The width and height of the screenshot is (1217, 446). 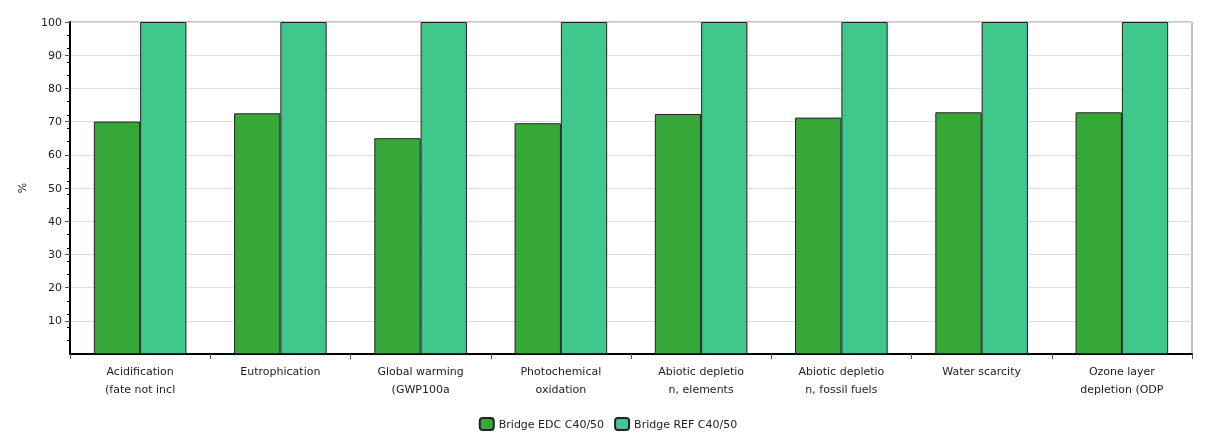 What do you see at coordinates (55, 188) in the screenshot?
I see `y-tick-label: 50` at bounding box center [55, 188].